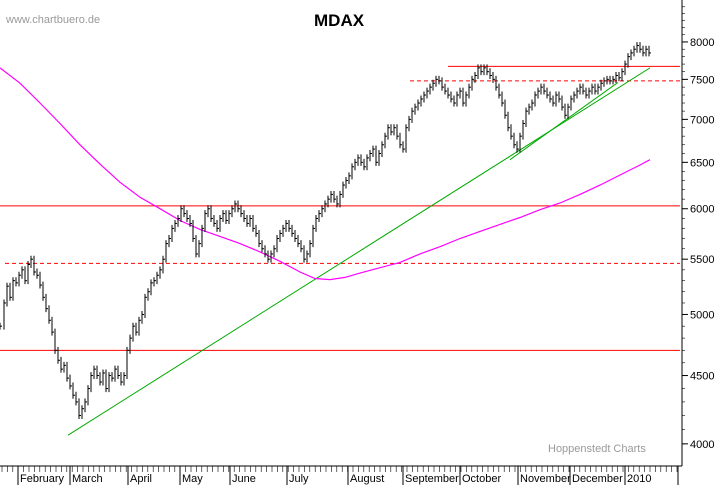  What do you see at coordinates (702, 377) in the screenshot?
I see `y-tick-label: 4500` at bounding box center [702, 377].